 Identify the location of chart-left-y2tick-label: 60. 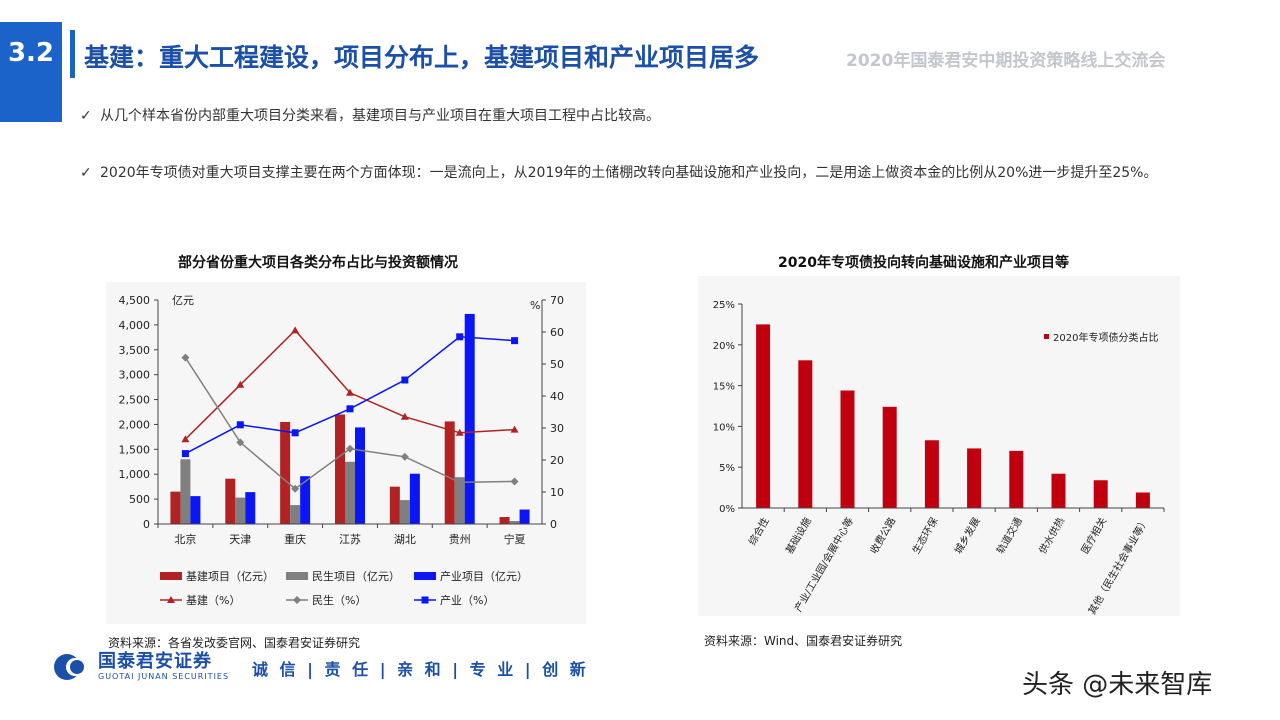
(557, 332).